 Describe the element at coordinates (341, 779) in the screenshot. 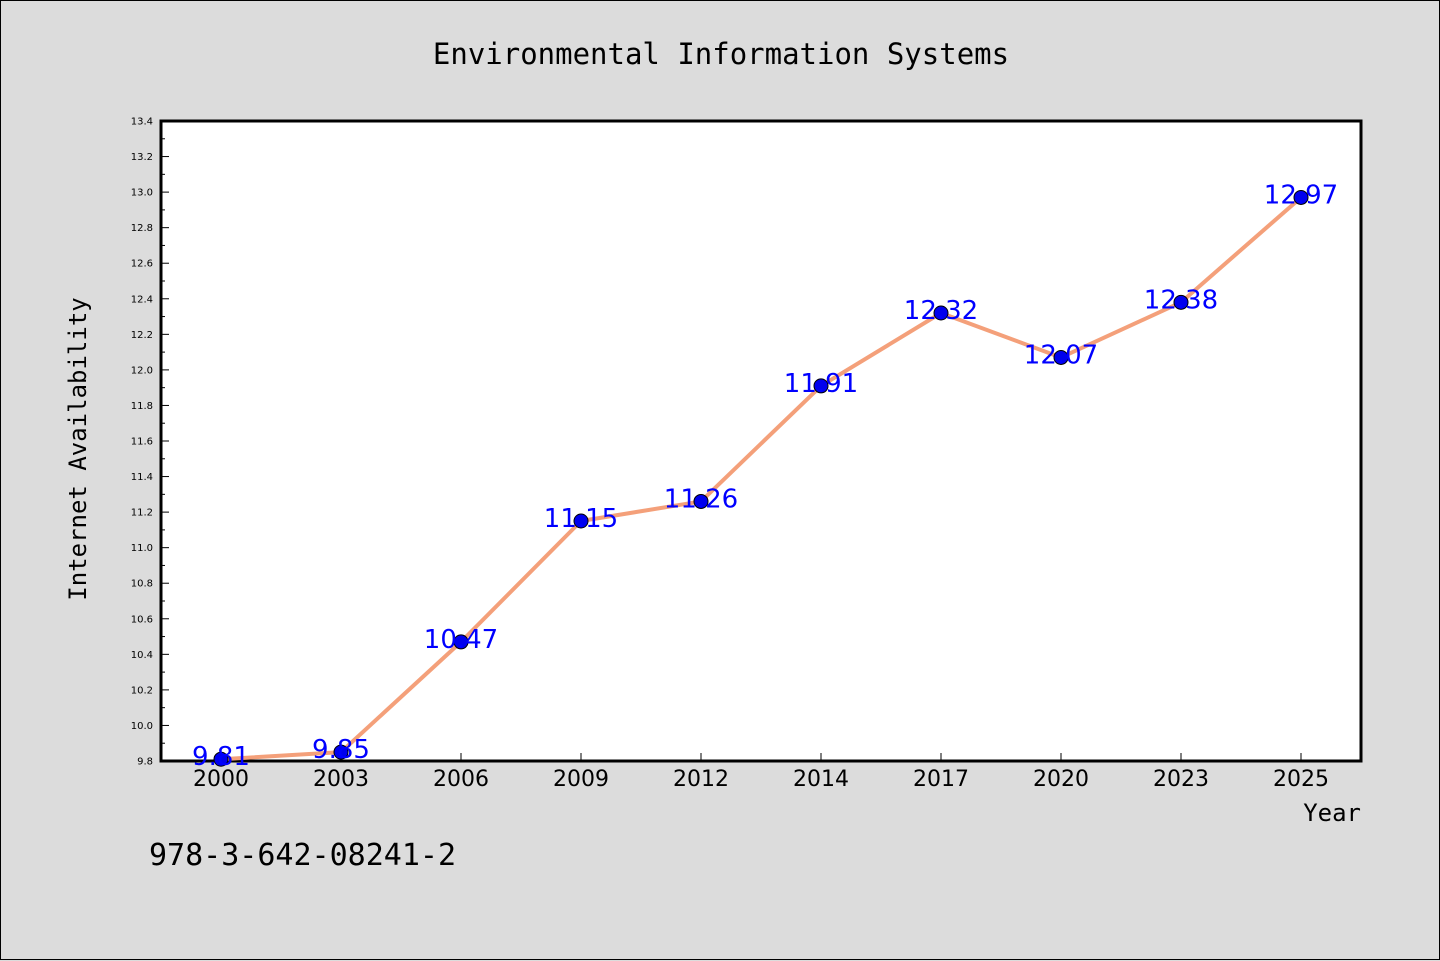

I see `x-tick-label: 2003` at that location.